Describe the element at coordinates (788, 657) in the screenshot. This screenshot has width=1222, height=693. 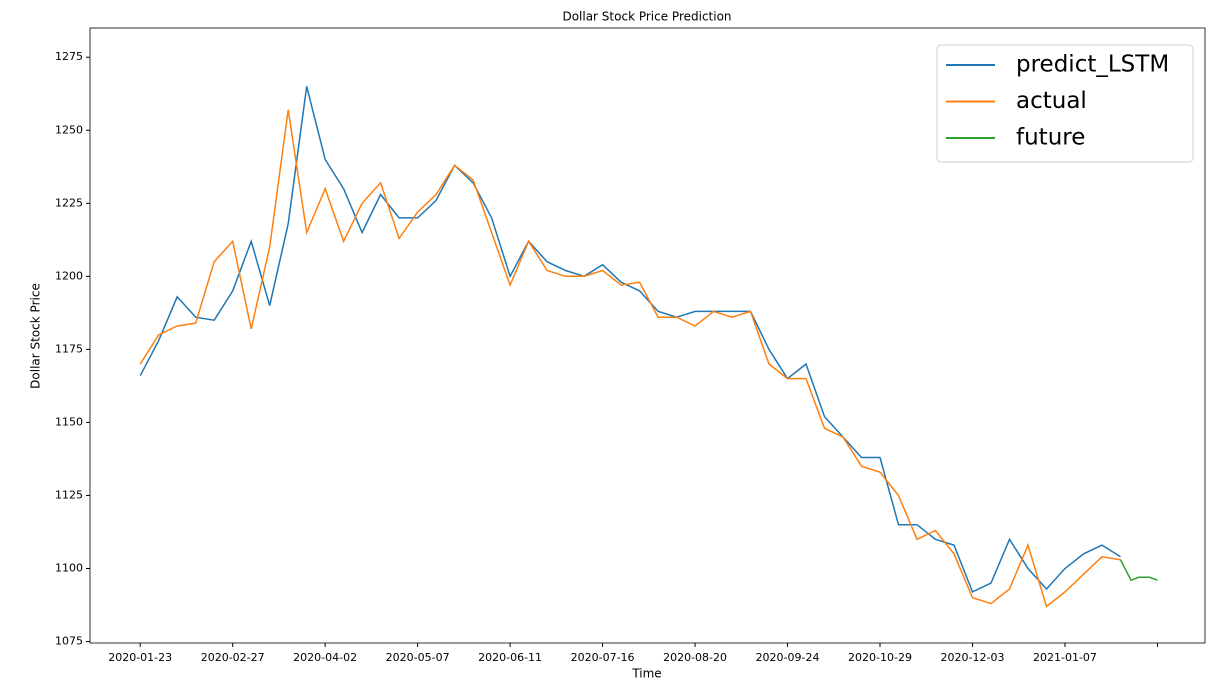
I see `x-tick-label: 2020-09-24` at that location.